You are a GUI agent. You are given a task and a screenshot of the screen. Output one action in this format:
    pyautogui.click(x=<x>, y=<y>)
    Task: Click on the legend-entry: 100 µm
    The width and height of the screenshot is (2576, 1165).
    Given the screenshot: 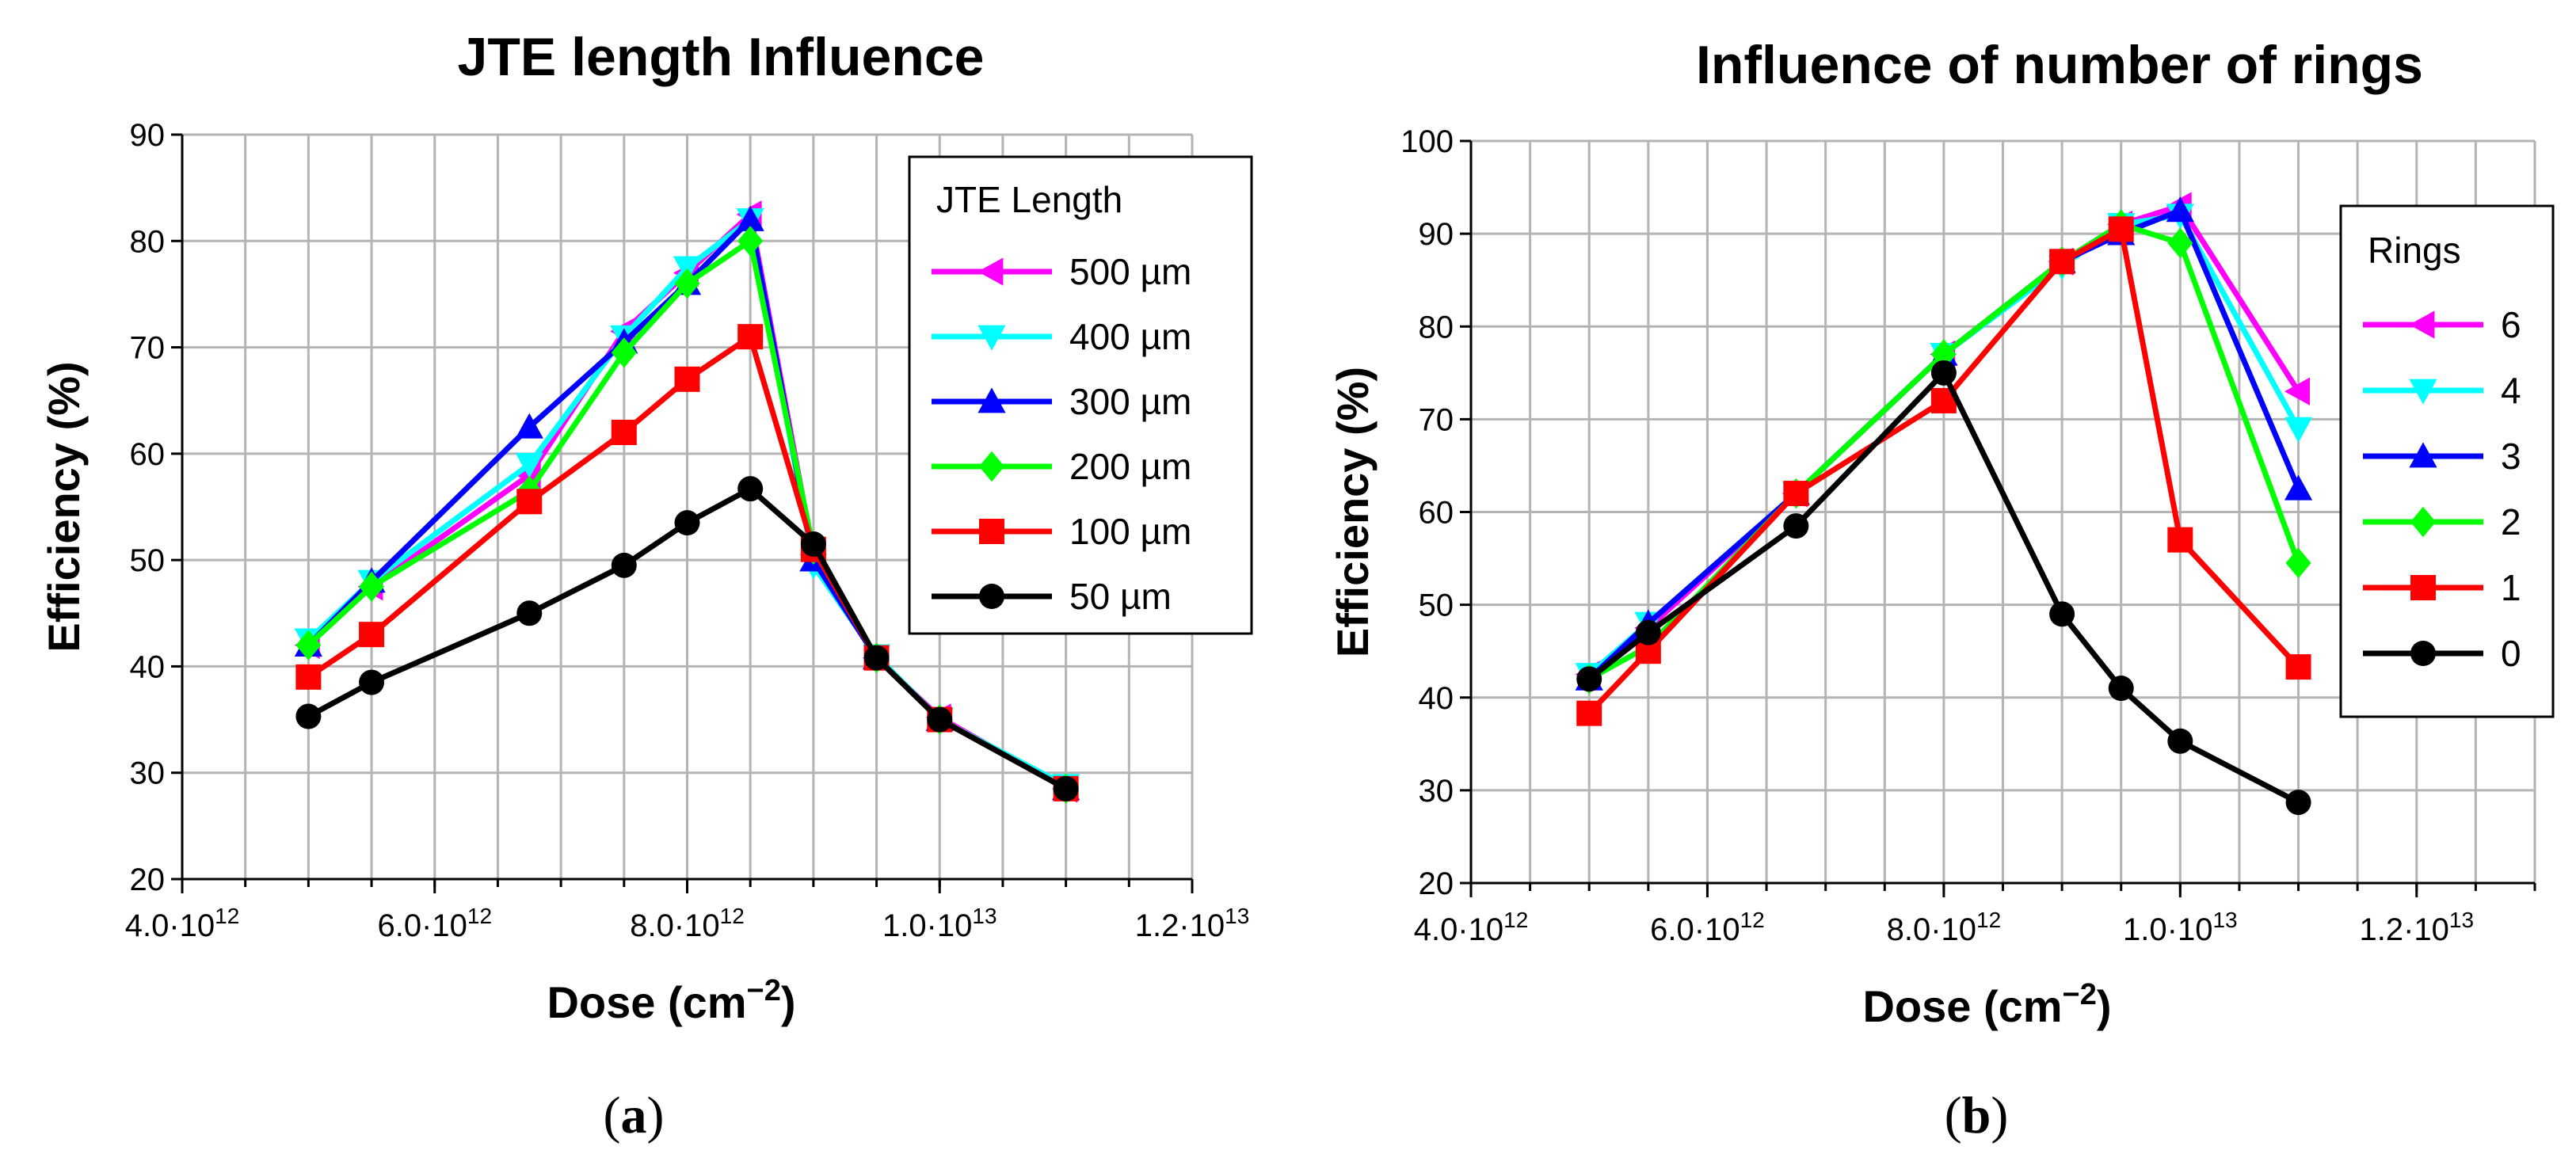 What is the action you would take?
    pyautogui.click(x=1062, y=531)
    